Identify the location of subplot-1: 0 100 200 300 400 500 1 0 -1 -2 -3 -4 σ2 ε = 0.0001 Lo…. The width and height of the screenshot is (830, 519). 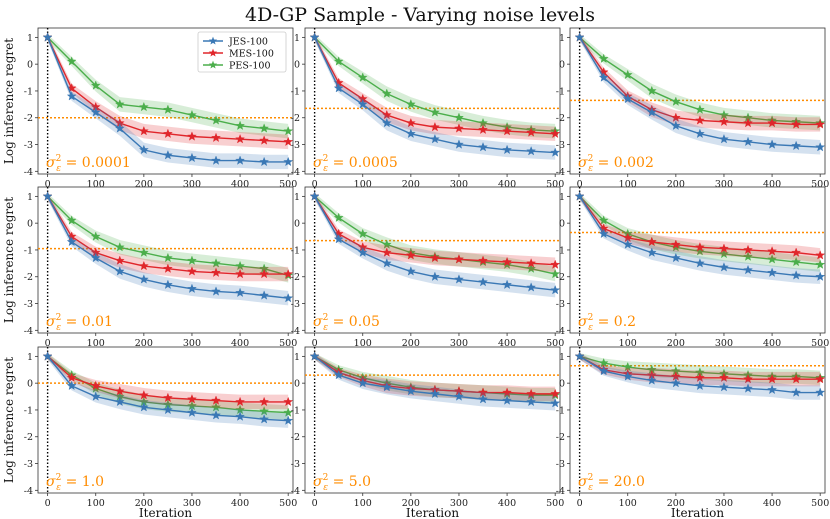
(149, 108).